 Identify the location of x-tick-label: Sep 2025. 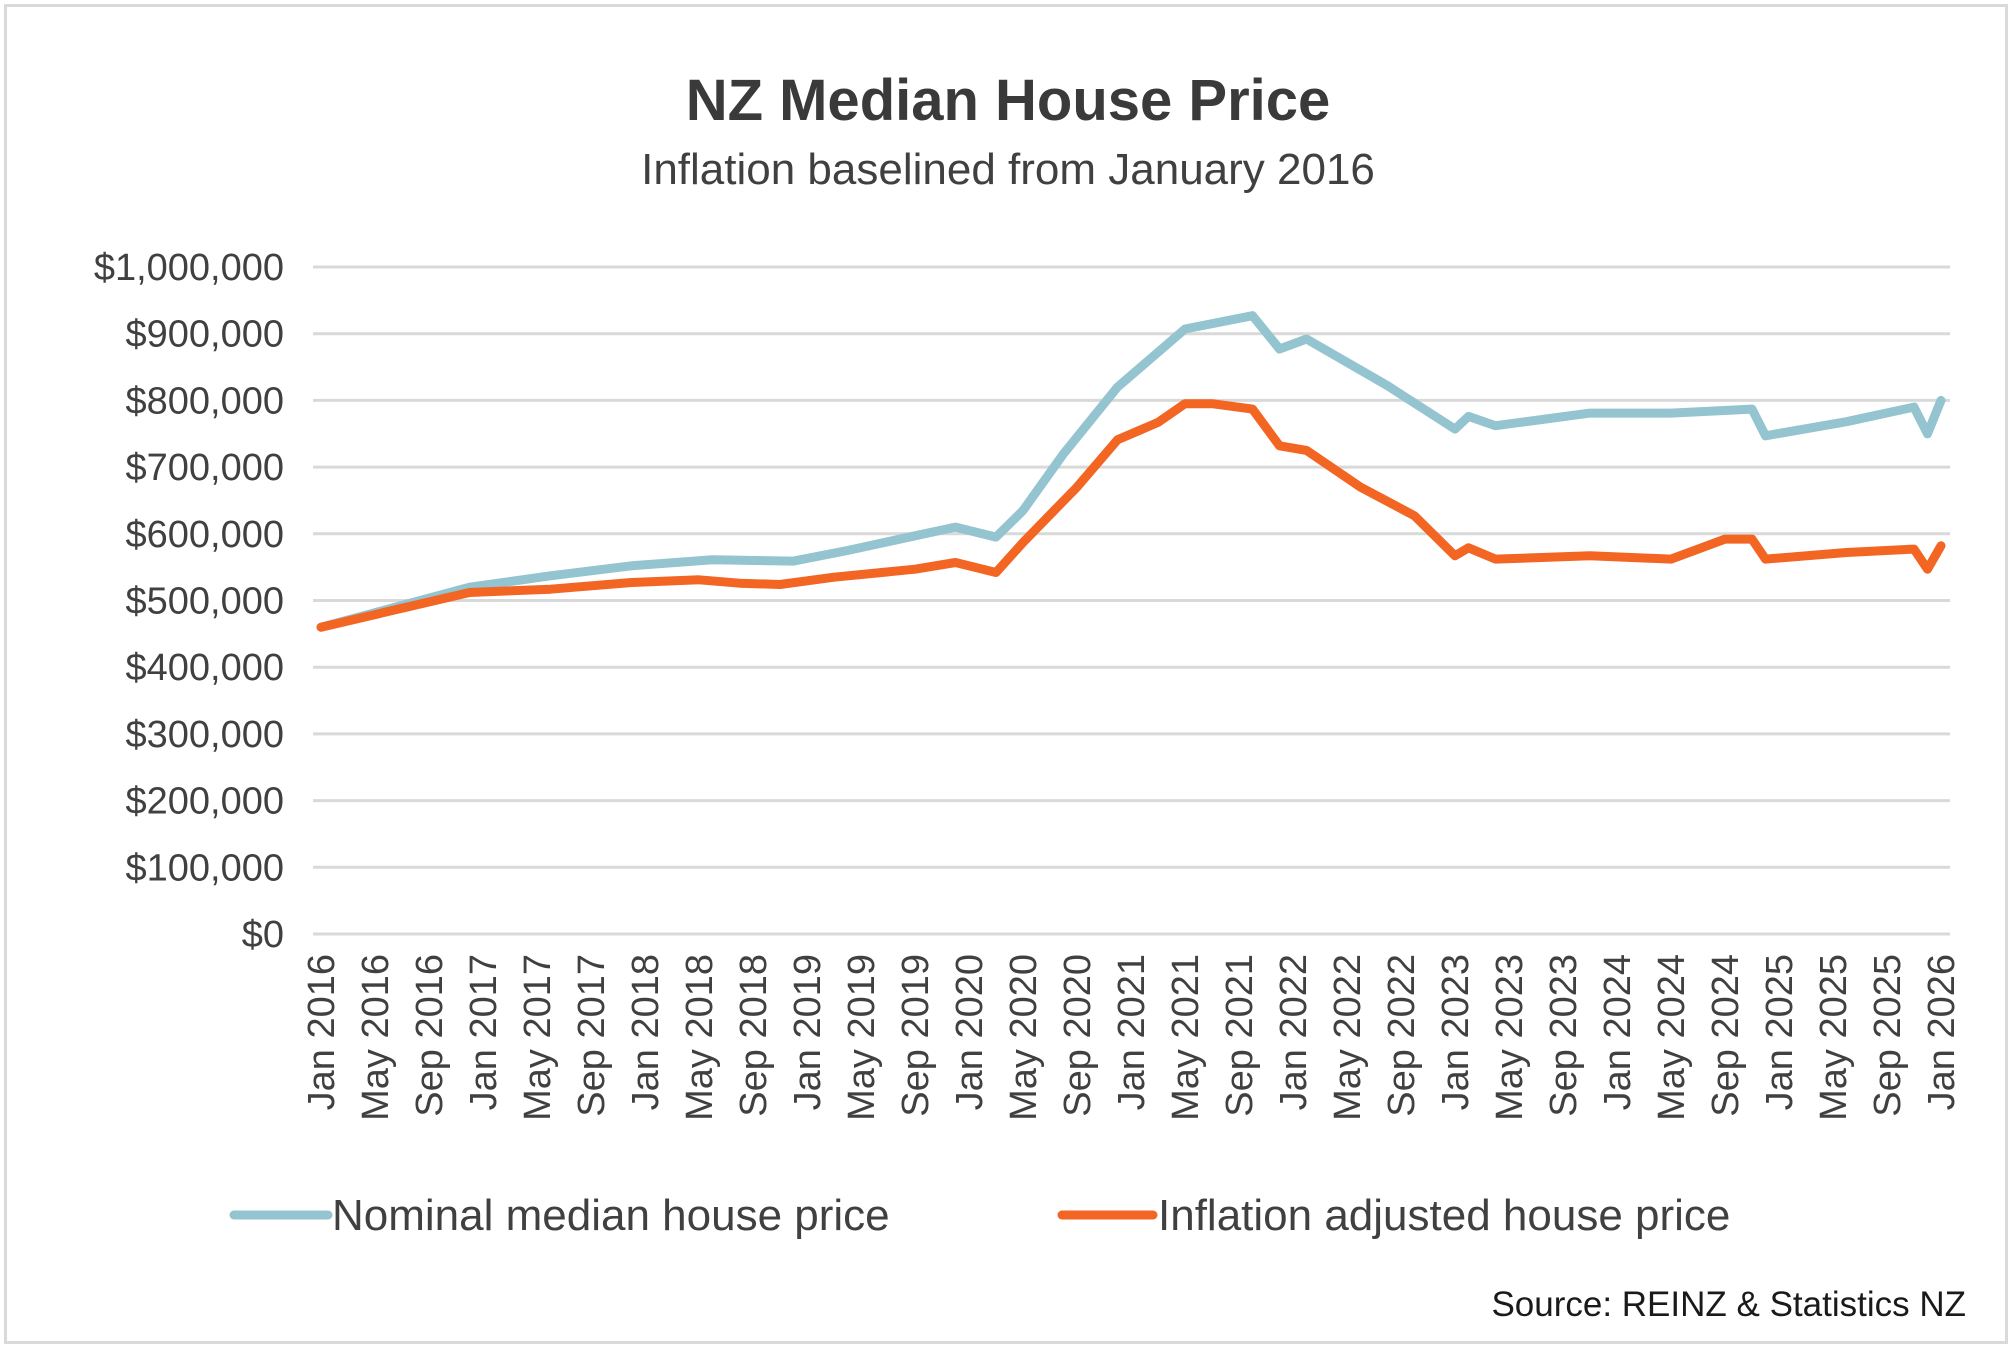
(1888, 1035).